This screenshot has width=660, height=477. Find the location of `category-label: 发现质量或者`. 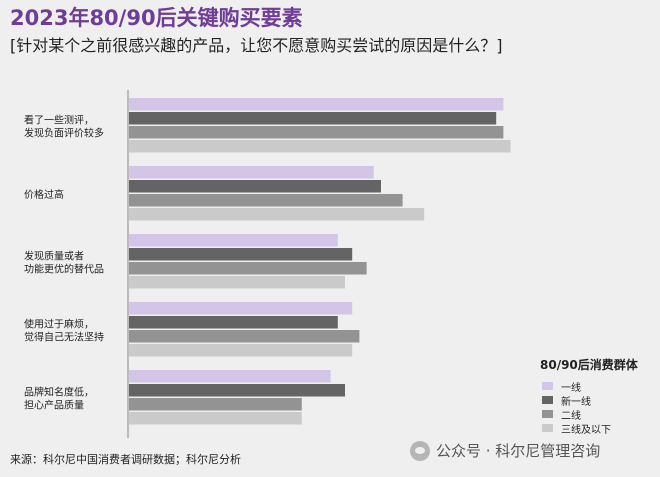

category-label: 发现质量或者 is located at coordinates (54, 256).